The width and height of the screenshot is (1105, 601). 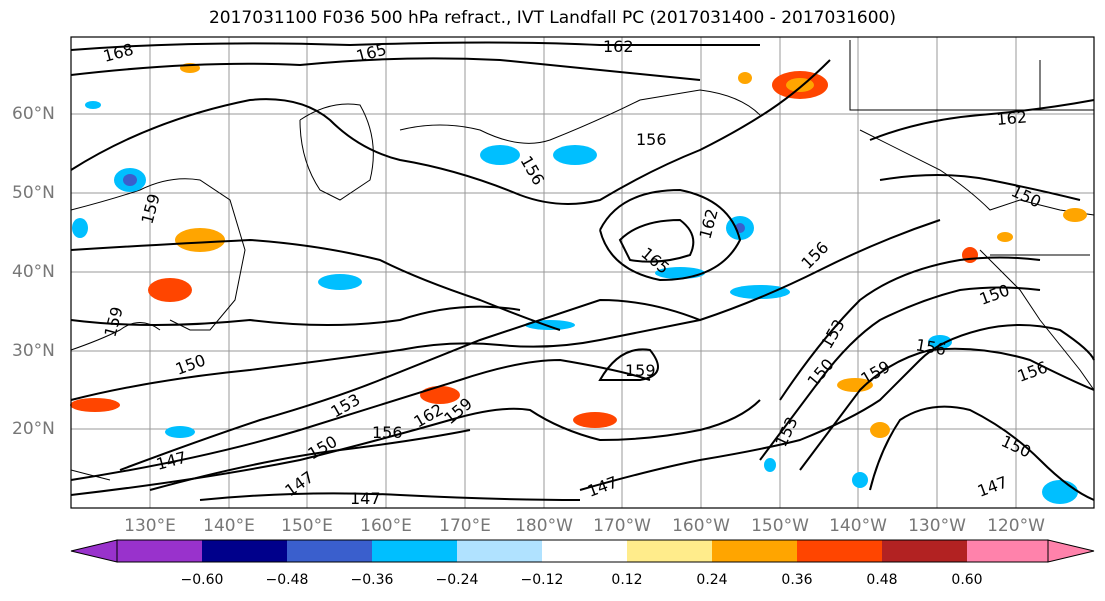 What do you see at coordinates (780, 526) in the screenshot?
I see `lon-label: 150°W` at bounding box center [780, 526].